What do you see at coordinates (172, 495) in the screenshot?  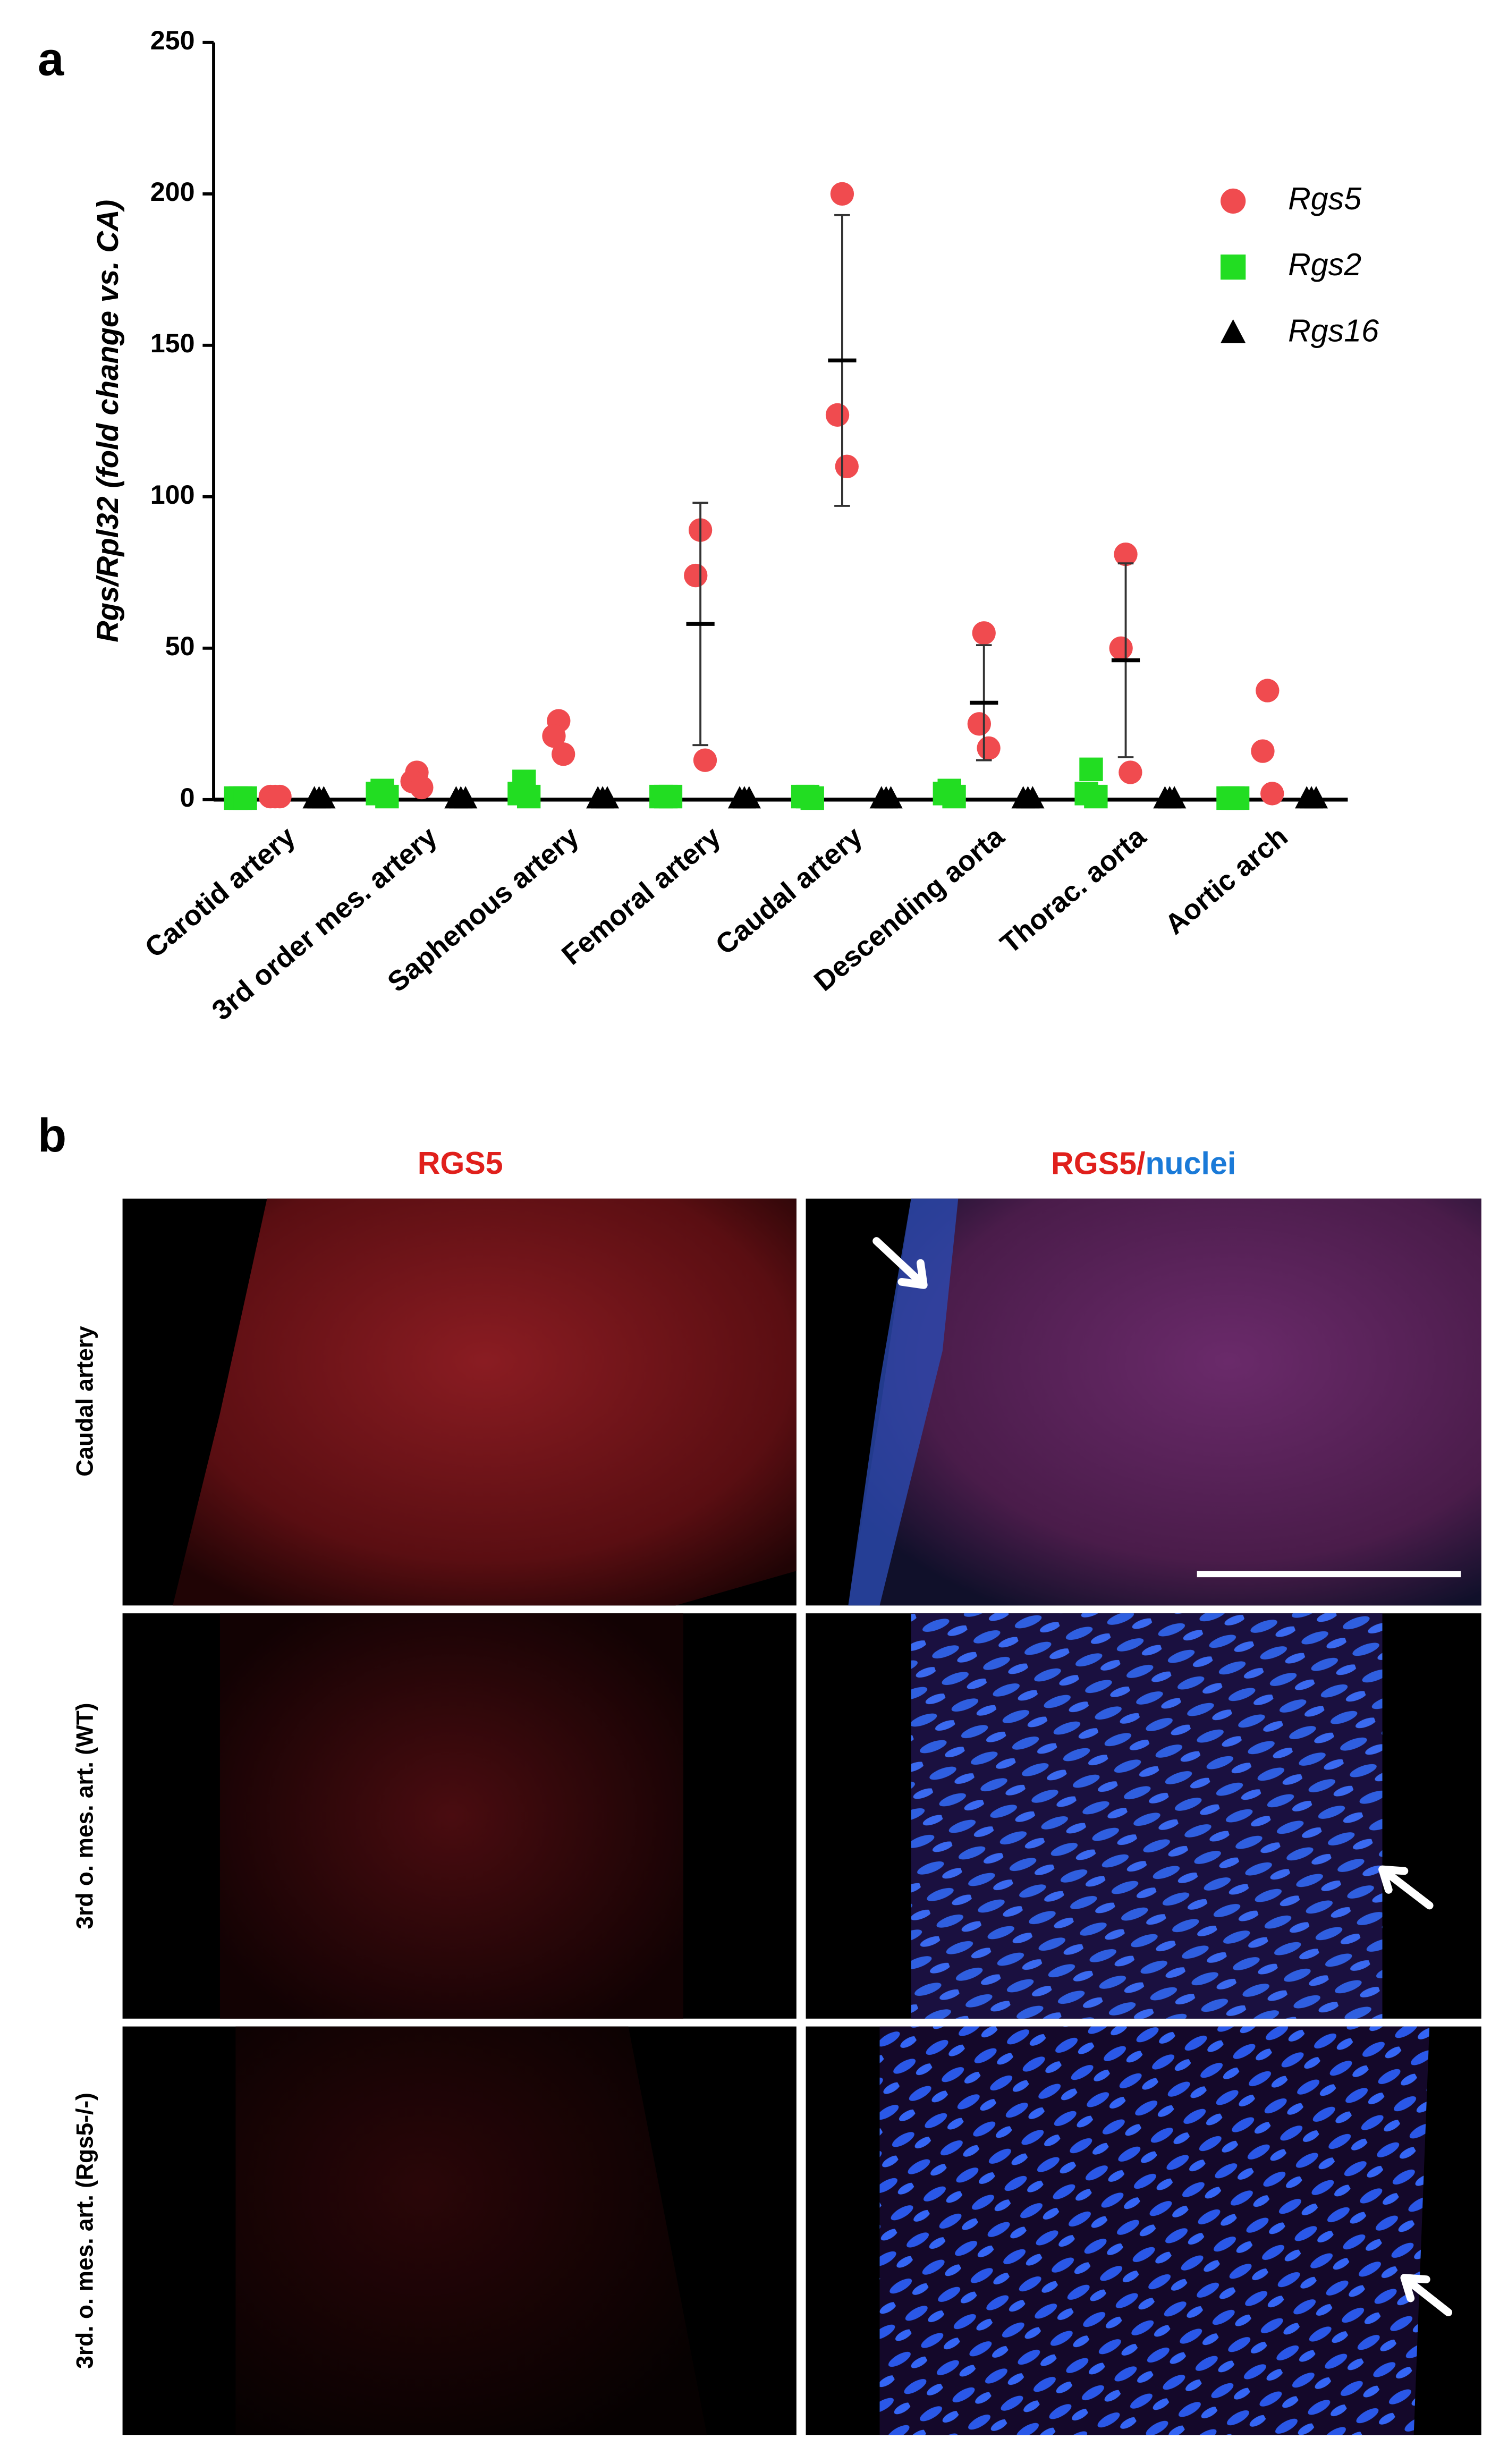 I see `y-tick-label: 100` at bounding box center [172, 495].